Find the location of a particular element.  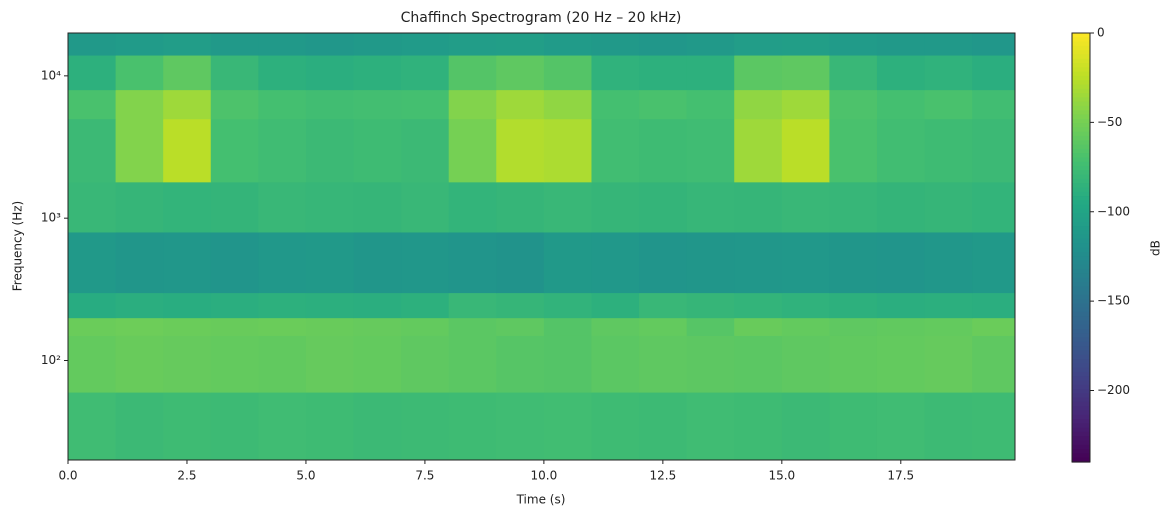

x-tick-label: 12.5 is located at coordinates (662, 476).